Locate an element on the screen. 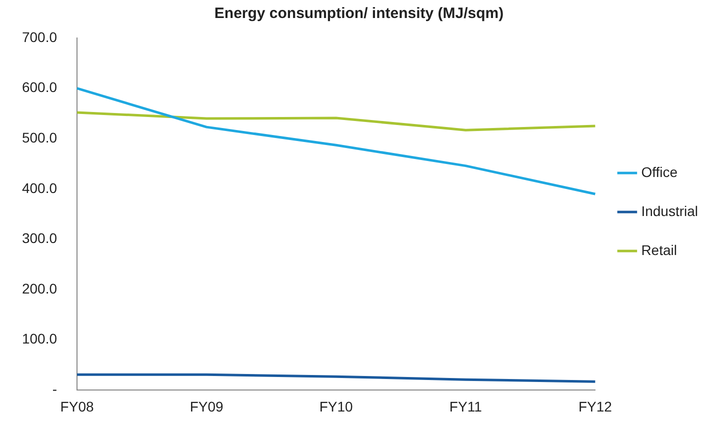 The image size is (728, 429). x-tick-label: FY12 is located at coordinates (595, 406).